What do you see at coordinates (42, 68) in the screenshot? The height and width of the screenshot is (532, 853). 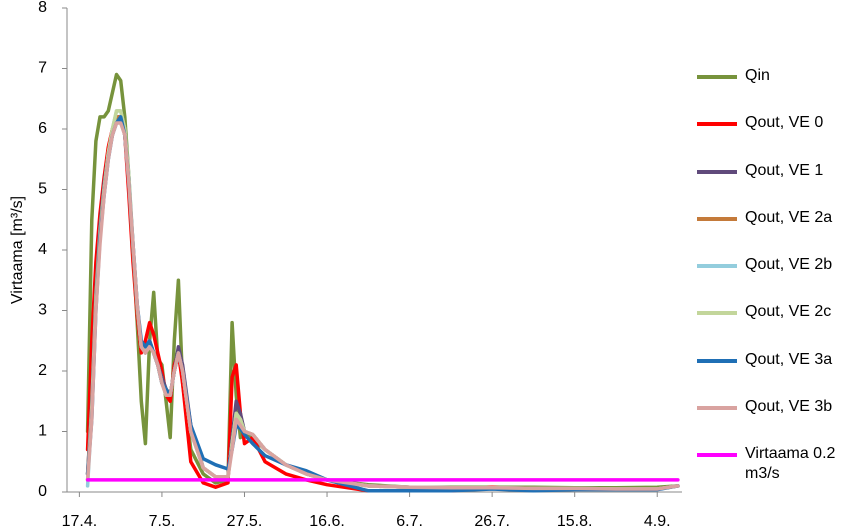 I see `y-tick-label: 7` at bounding box center [42, 68].